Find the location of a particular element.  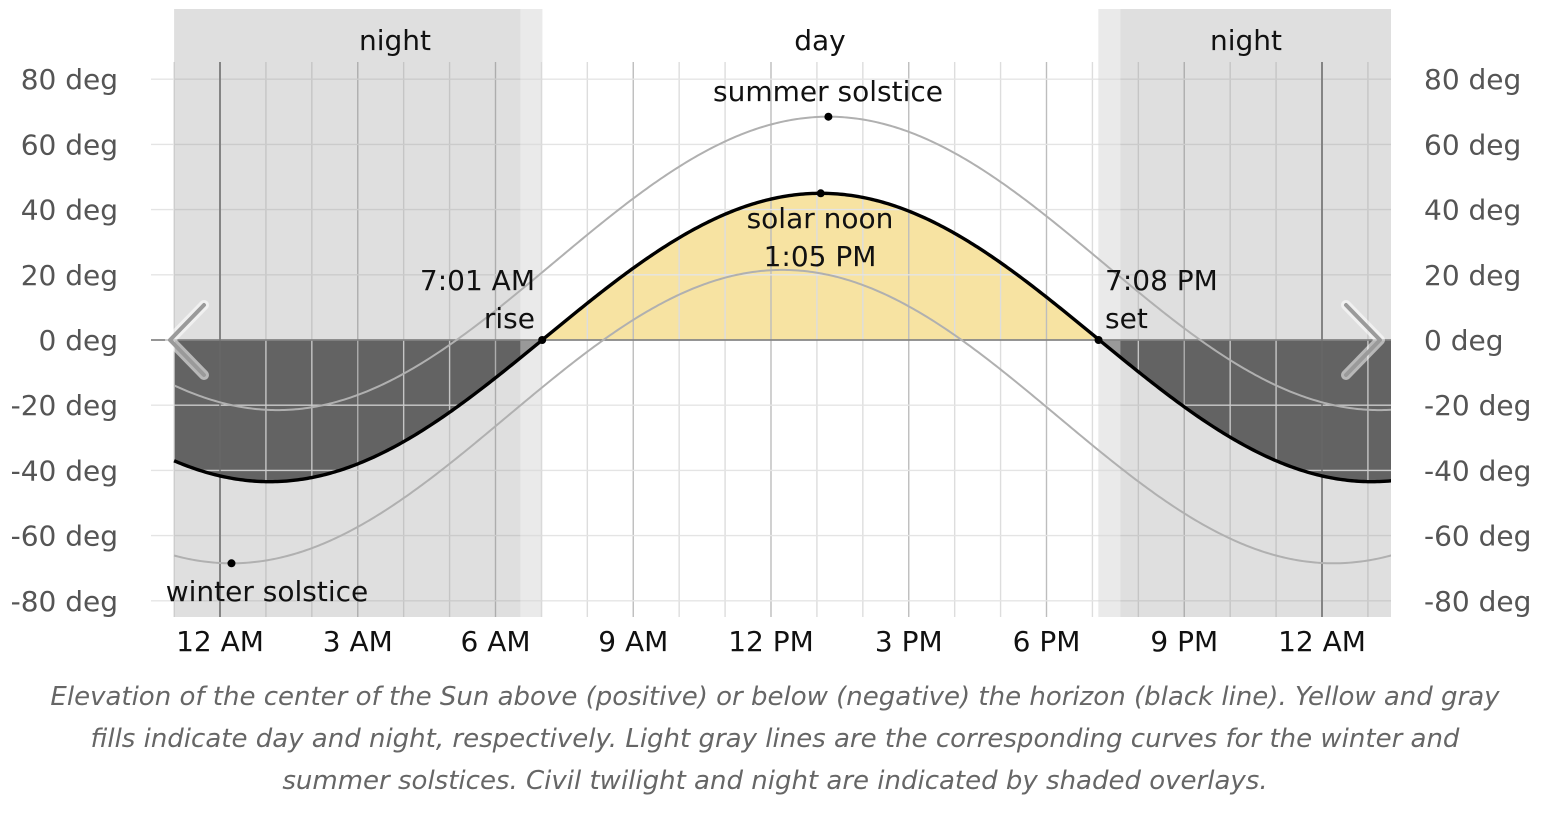

summer-solstice-label: summer solstice is located at coordinates (828, 91).